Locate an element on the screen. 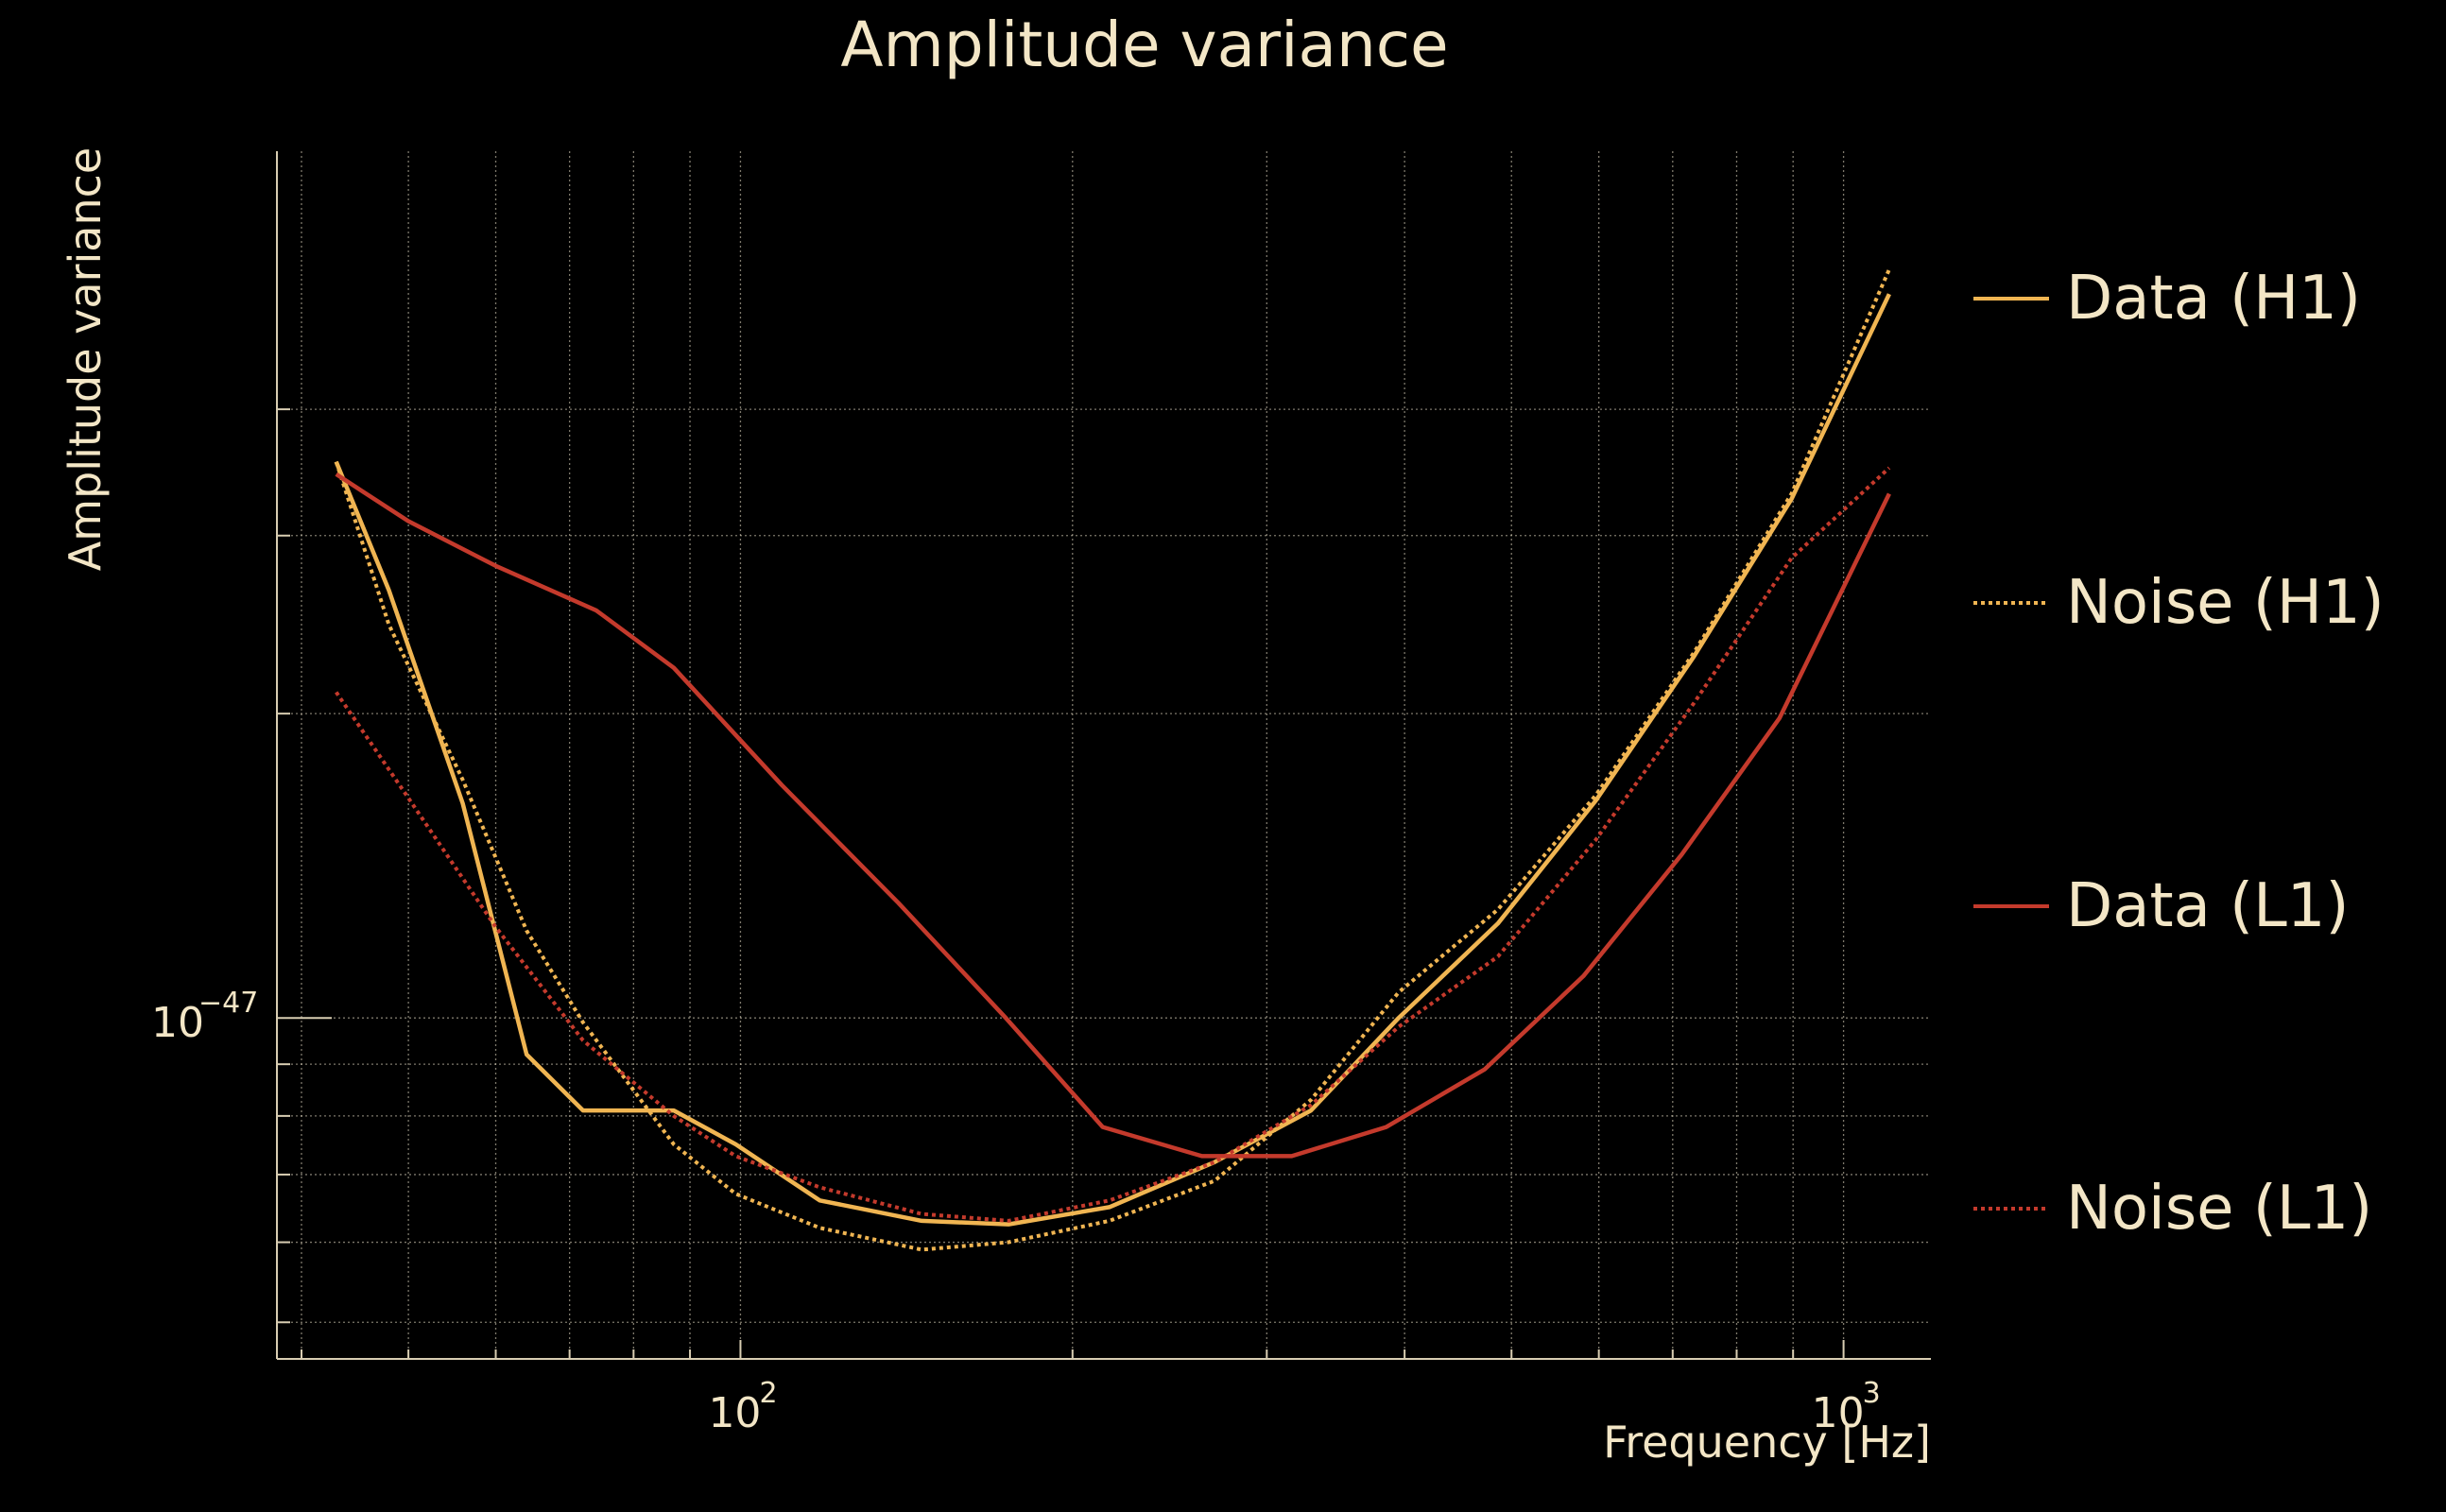 This screenshot has width=2446, height=1512. legend-label-noise-l1: Noise (L1) is located at coordinates (2219, 1209).